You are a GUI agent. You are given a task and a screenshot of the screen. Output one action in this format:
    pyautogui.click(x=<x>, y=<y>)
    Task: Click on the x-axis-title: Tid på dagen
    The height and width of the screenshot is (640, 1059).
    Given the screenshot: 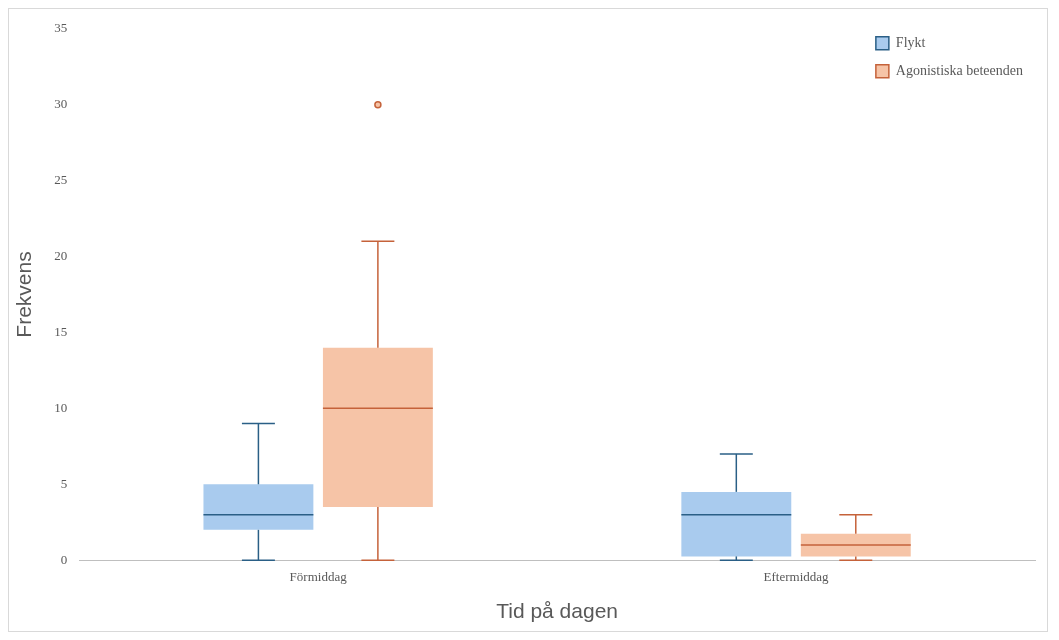 What is the action you would take?
    pyautogui.click(x=557, y=611)
    